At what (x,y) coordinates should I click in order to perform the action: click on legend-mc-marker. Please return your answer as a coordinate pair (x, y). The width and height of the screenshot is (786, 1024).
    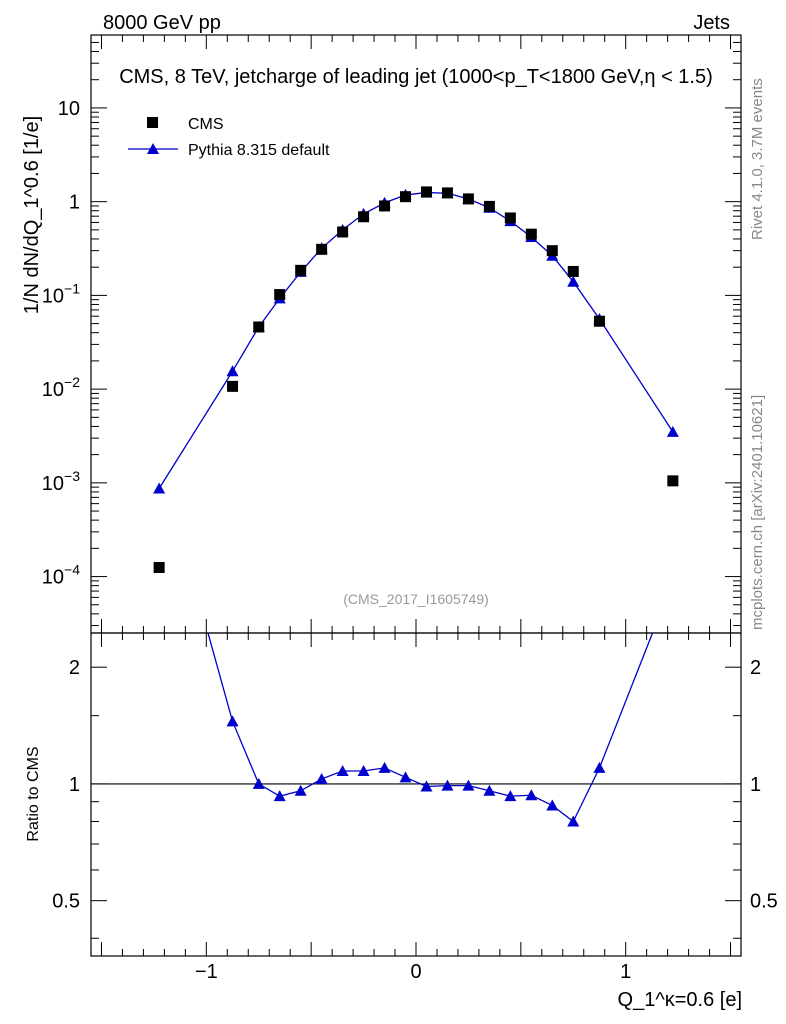
    Looking at the image, I should click on (153, 148).